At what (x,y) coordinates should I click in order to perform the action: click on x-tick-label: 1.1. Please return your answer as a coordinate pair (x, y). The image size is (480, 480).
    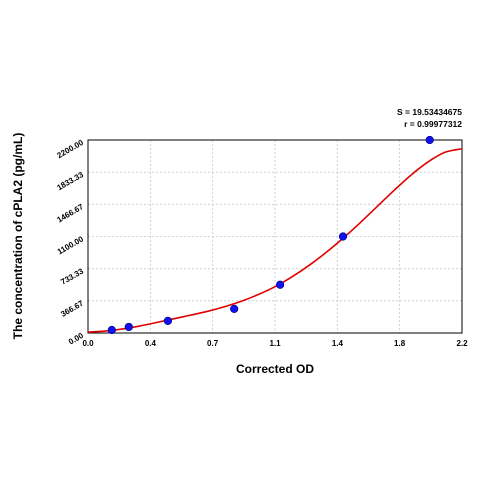
    Looking at the image, I should click on (275, 343).